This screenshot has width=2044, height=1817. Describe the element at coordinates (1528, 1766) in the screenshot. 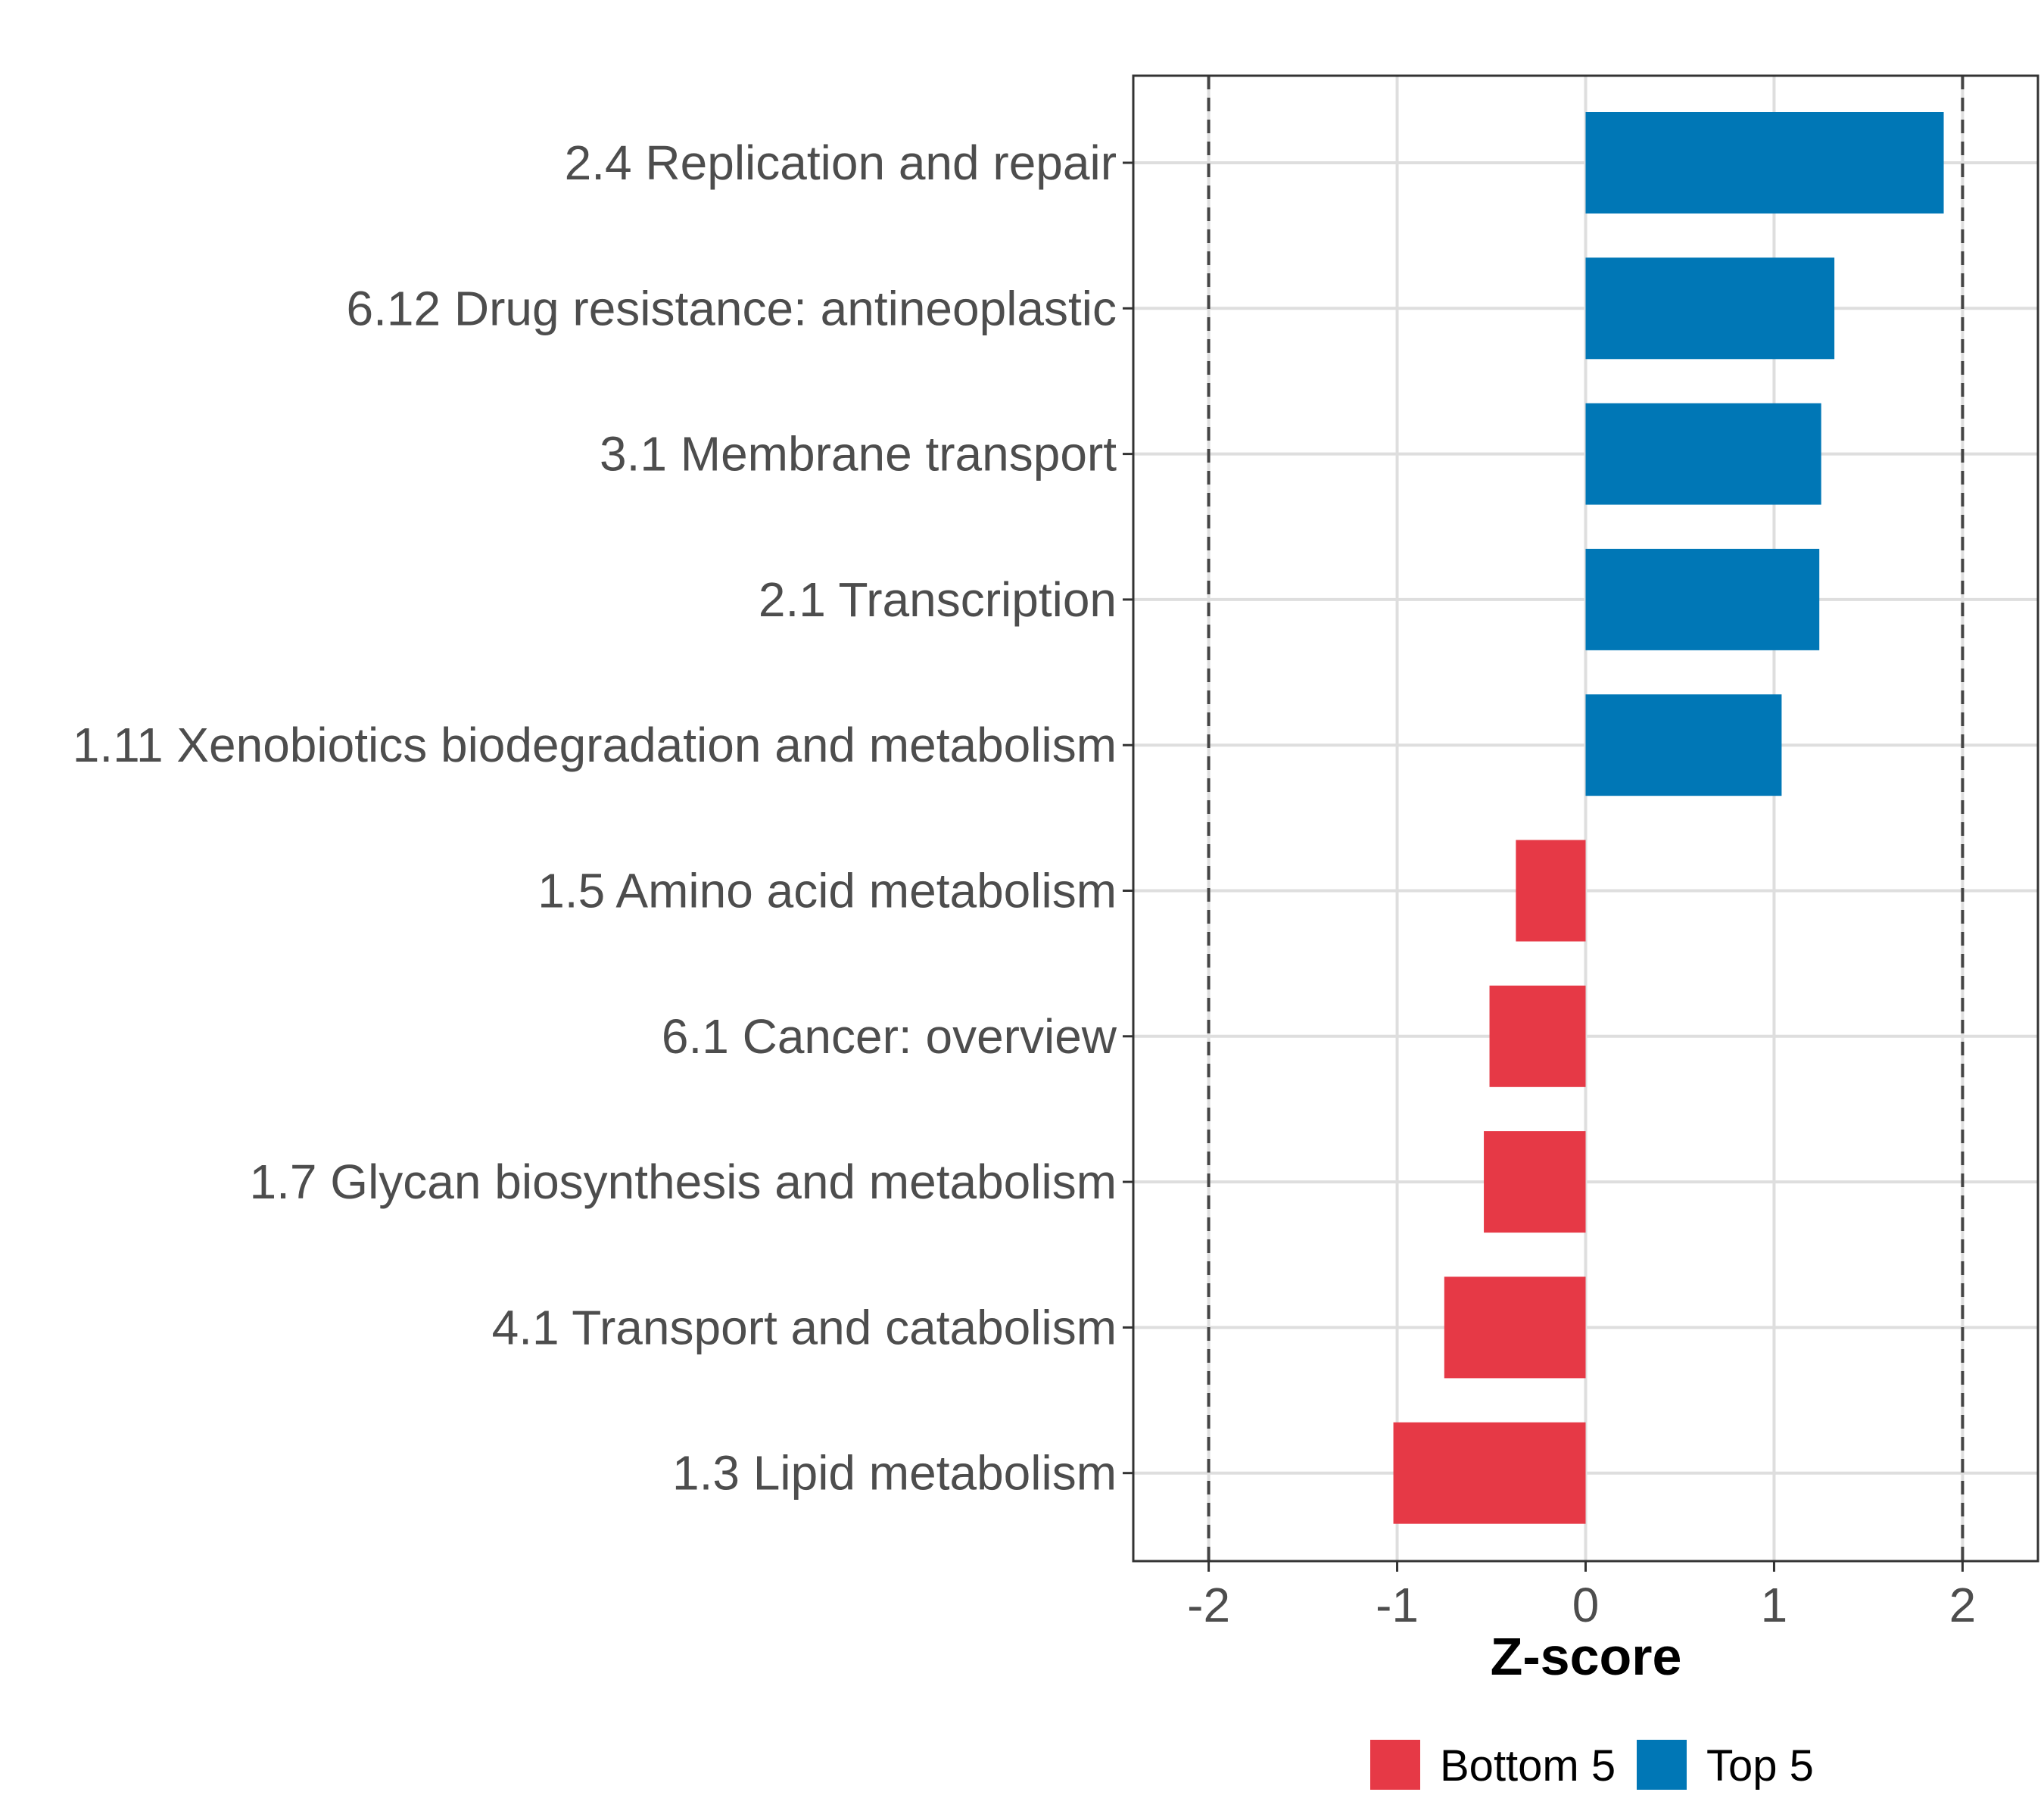

I see `legend-label: Bottom 5` at that location.